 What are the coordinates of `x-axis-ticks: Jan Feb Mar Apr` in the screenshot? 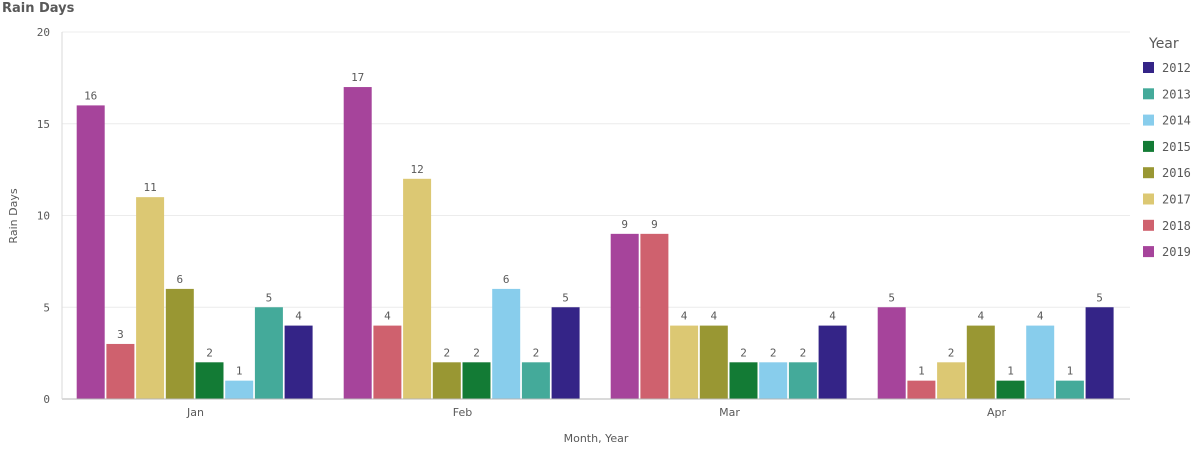 It's located at (596, 412).